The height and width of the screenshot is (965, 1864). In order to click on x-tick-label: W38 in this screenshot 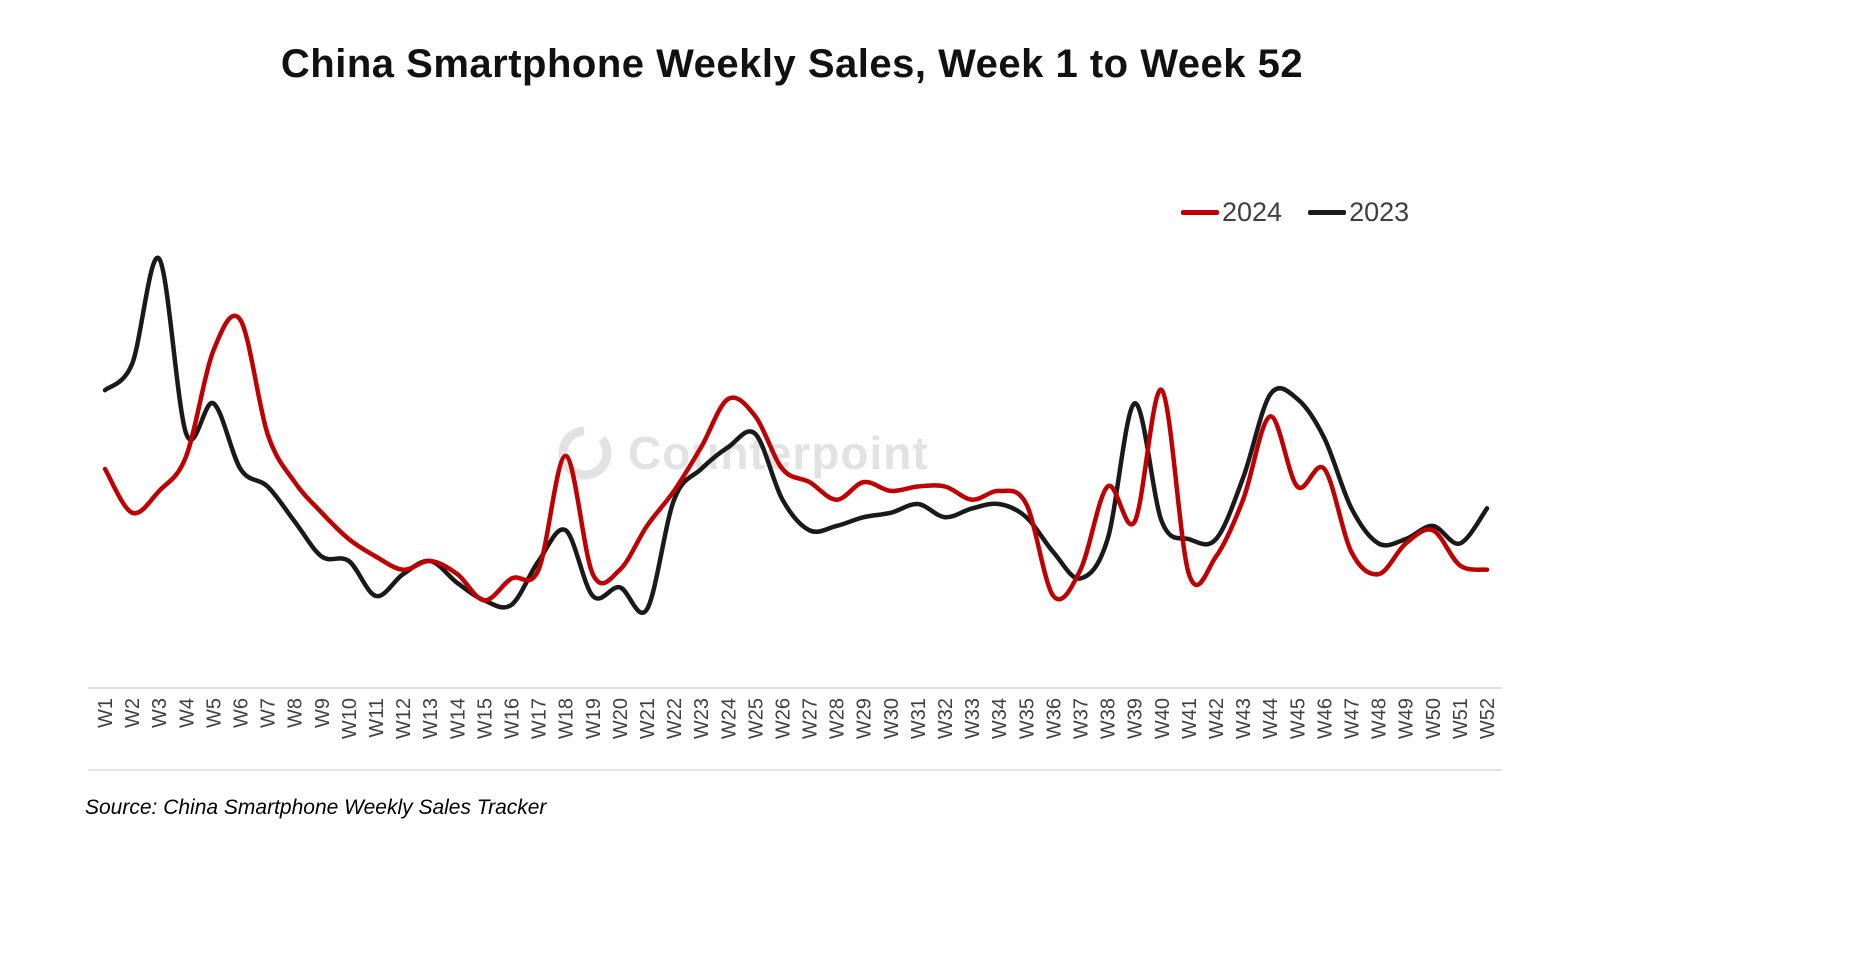, I will do `click(1109, 718)`.